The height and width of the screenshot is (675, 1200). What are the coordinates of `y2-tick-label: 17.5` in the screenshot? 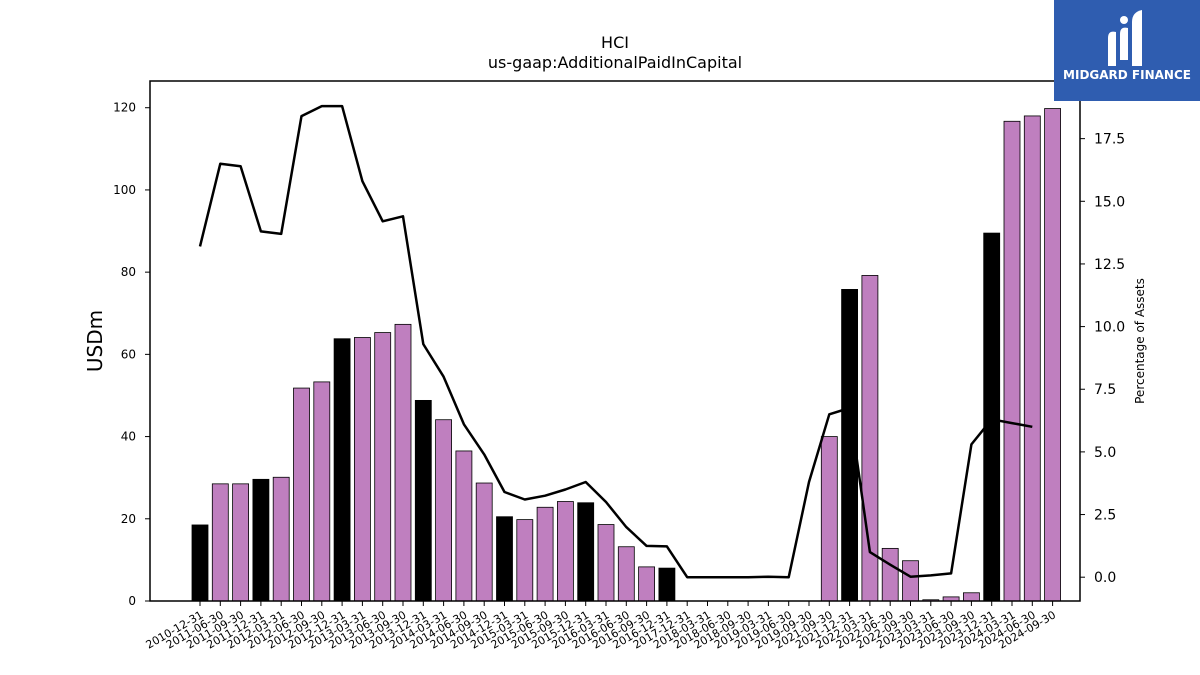 It's located at (1109, 140).